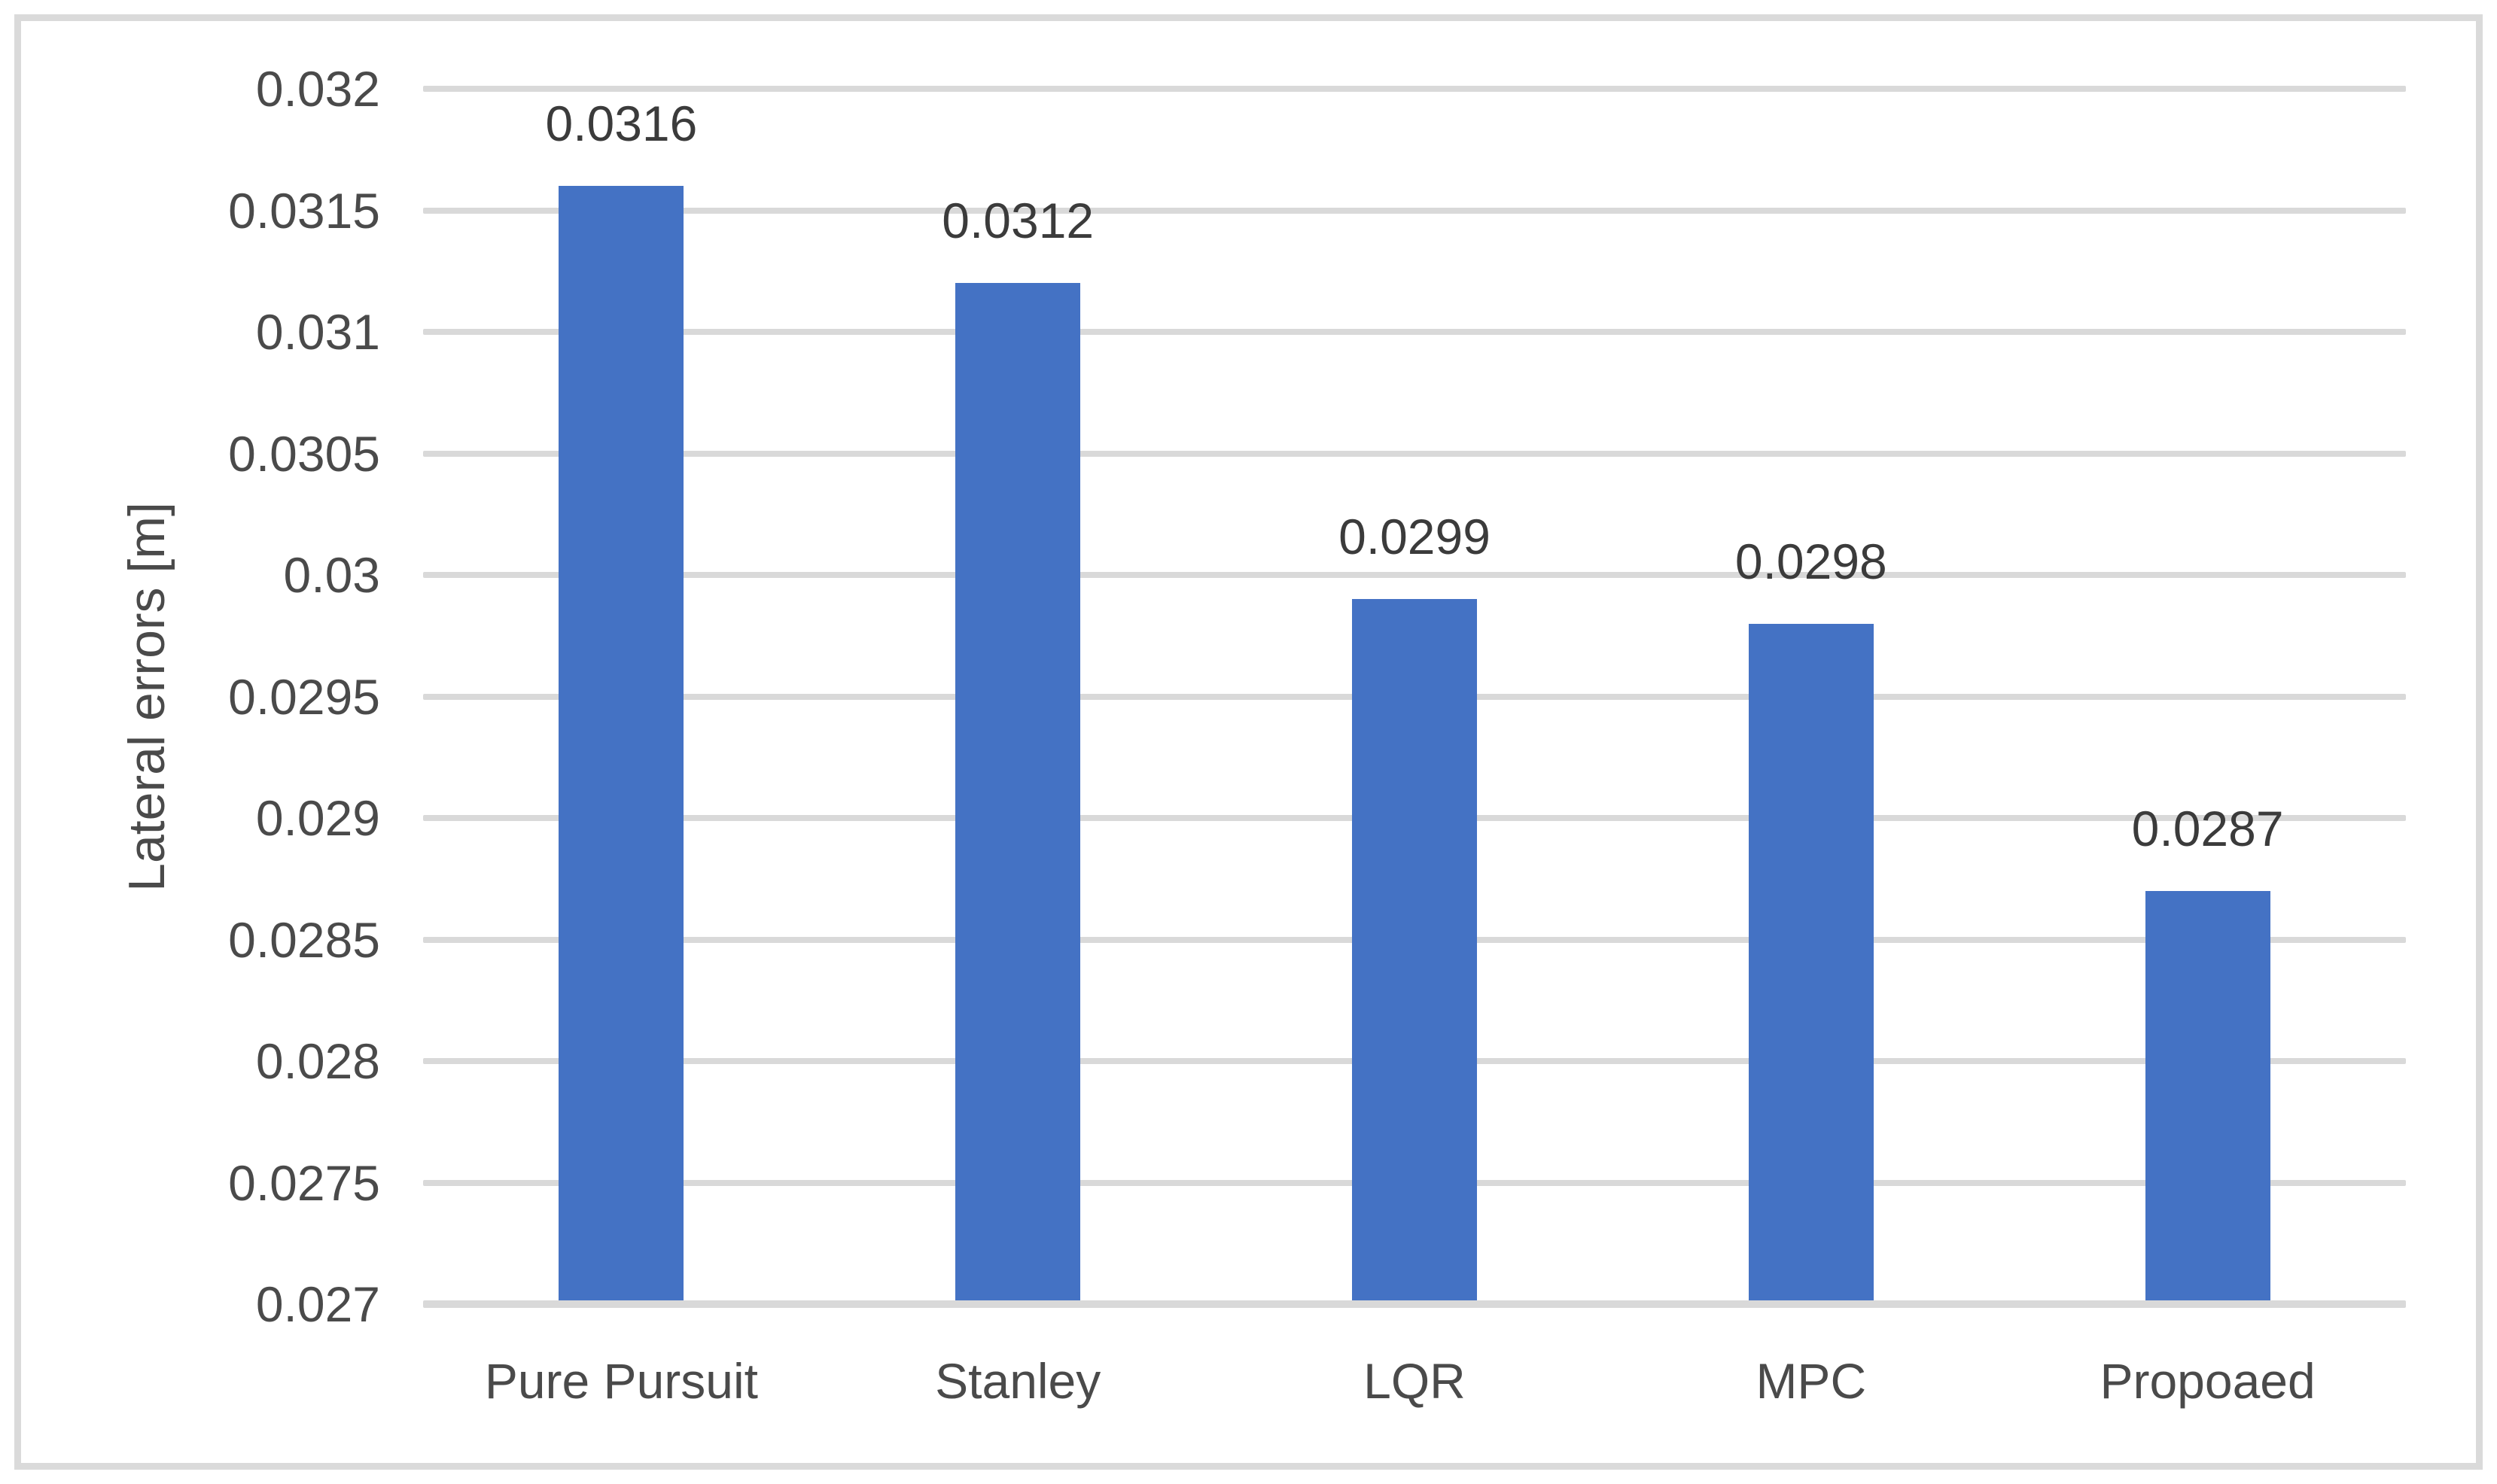 The image size is (2497, 1484). What do you see at coordinates (1415, 537) in the screenshot?
I see `bar-data-label: 0.0299` at bounding box center [1415, 537].